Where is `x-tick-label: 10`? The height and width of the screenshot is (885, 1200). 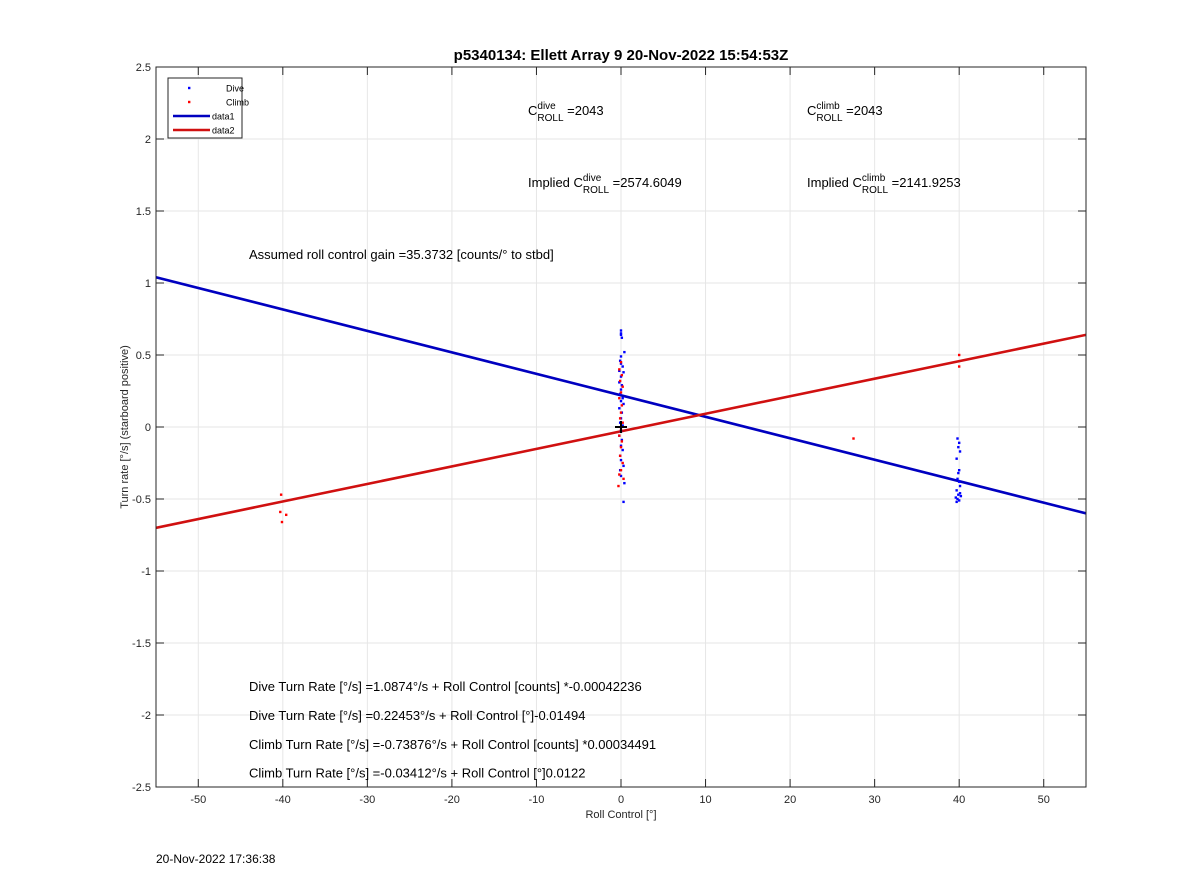 x-tick-label: 10 is located at coordinates (705, 800).